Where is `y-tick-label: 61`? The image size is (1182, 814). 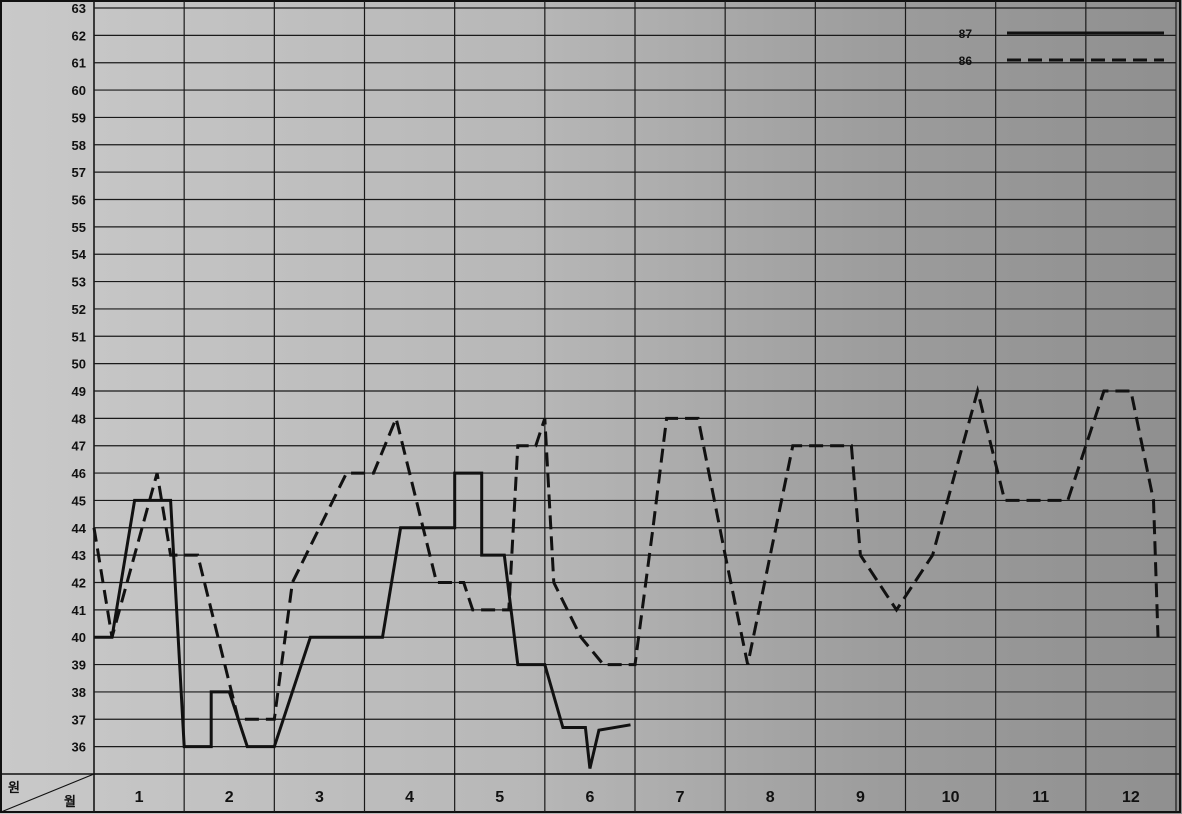
y-tick-label: 61 is located at coordinates (79, 63).